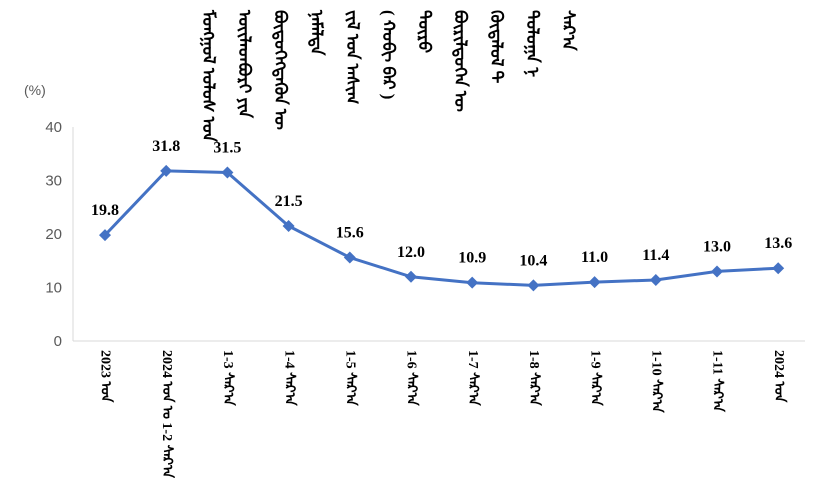  I want to click on title-column: ᠵᠢᠯ ᠤᠨ ᠠᠰᠢᠭ, so click(352, 57).